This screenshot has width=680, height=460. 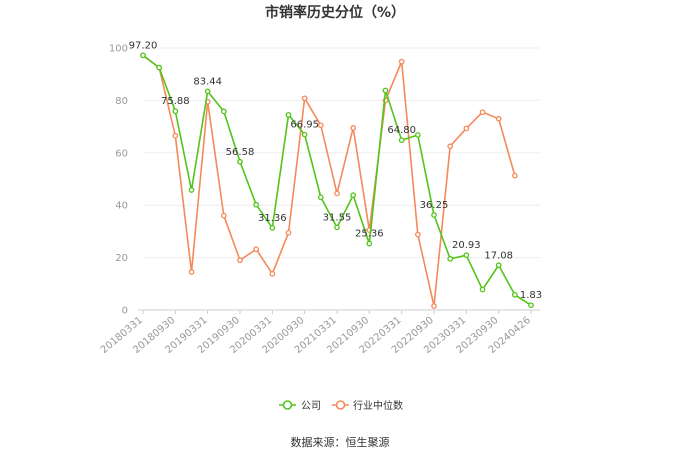 I want to click on y-tick-label: 40, so click(x=121, y=206).